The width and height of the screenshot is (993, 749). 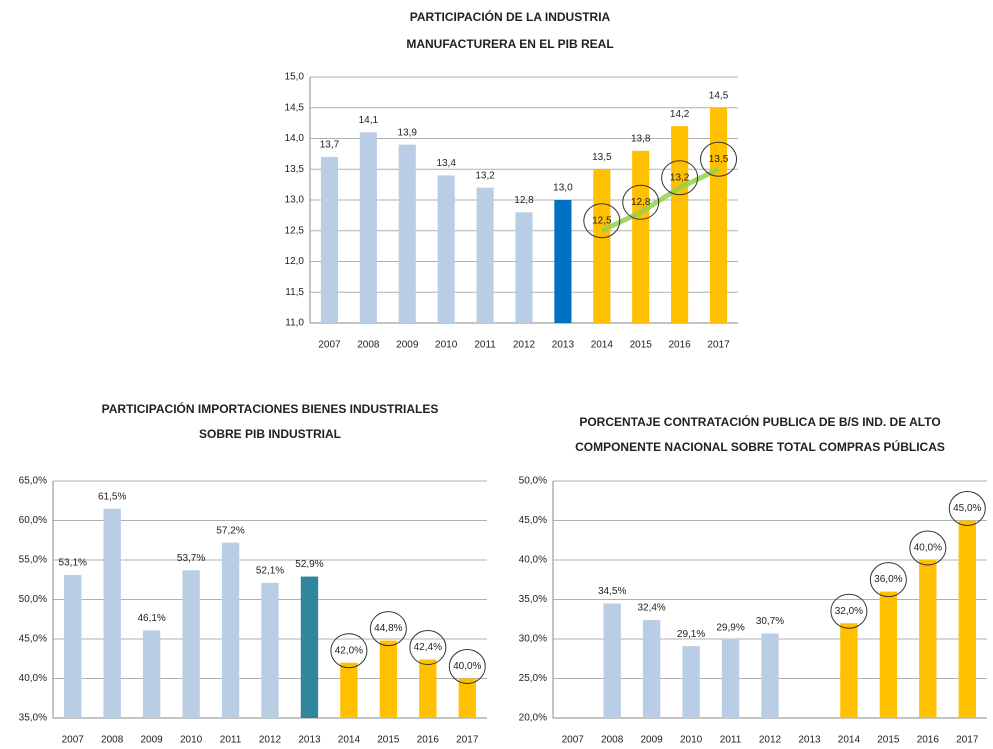 What do you see at coordinates (309, 564) in the screenshot?
I see `data-label: 52,9%` at bounding box center [309, 564].